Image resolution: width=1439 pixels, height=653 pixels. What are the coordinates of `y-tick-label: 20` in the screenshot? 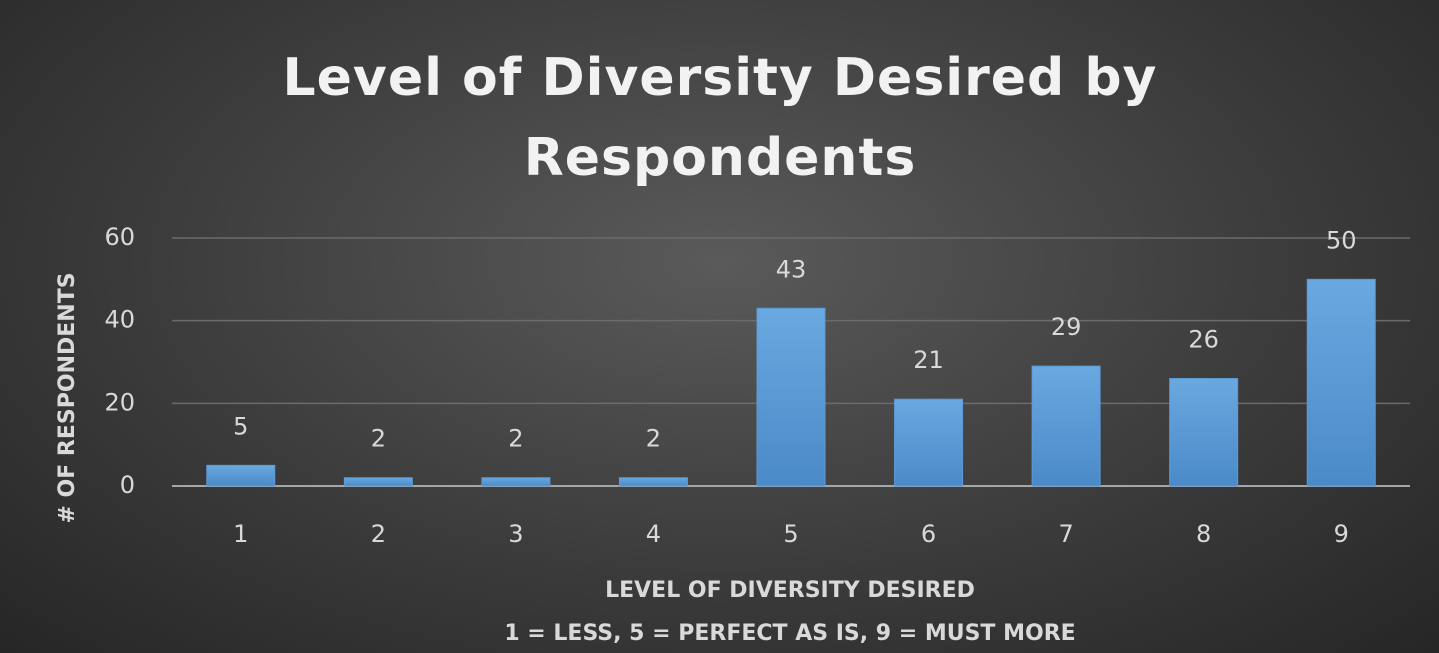 It's located at (119, 402).